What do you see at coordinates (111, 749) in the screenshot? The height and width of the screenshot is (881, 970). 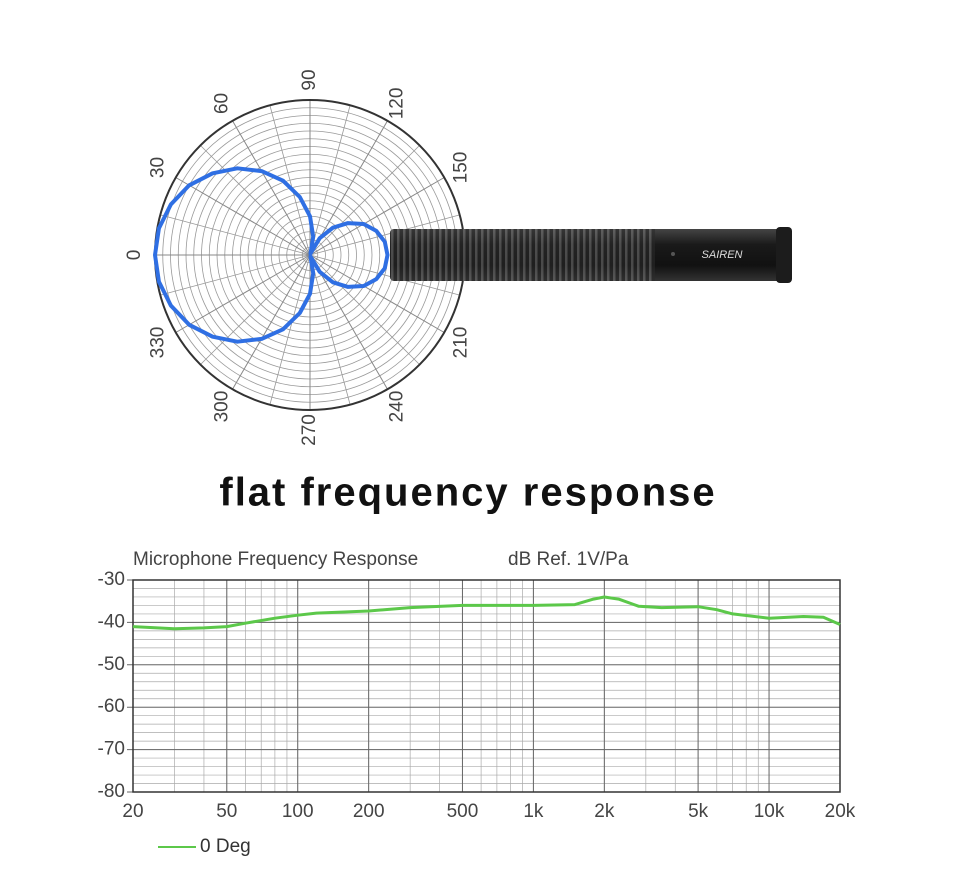 I see `y-tick-label: -70` at bounding box center [111, 749].